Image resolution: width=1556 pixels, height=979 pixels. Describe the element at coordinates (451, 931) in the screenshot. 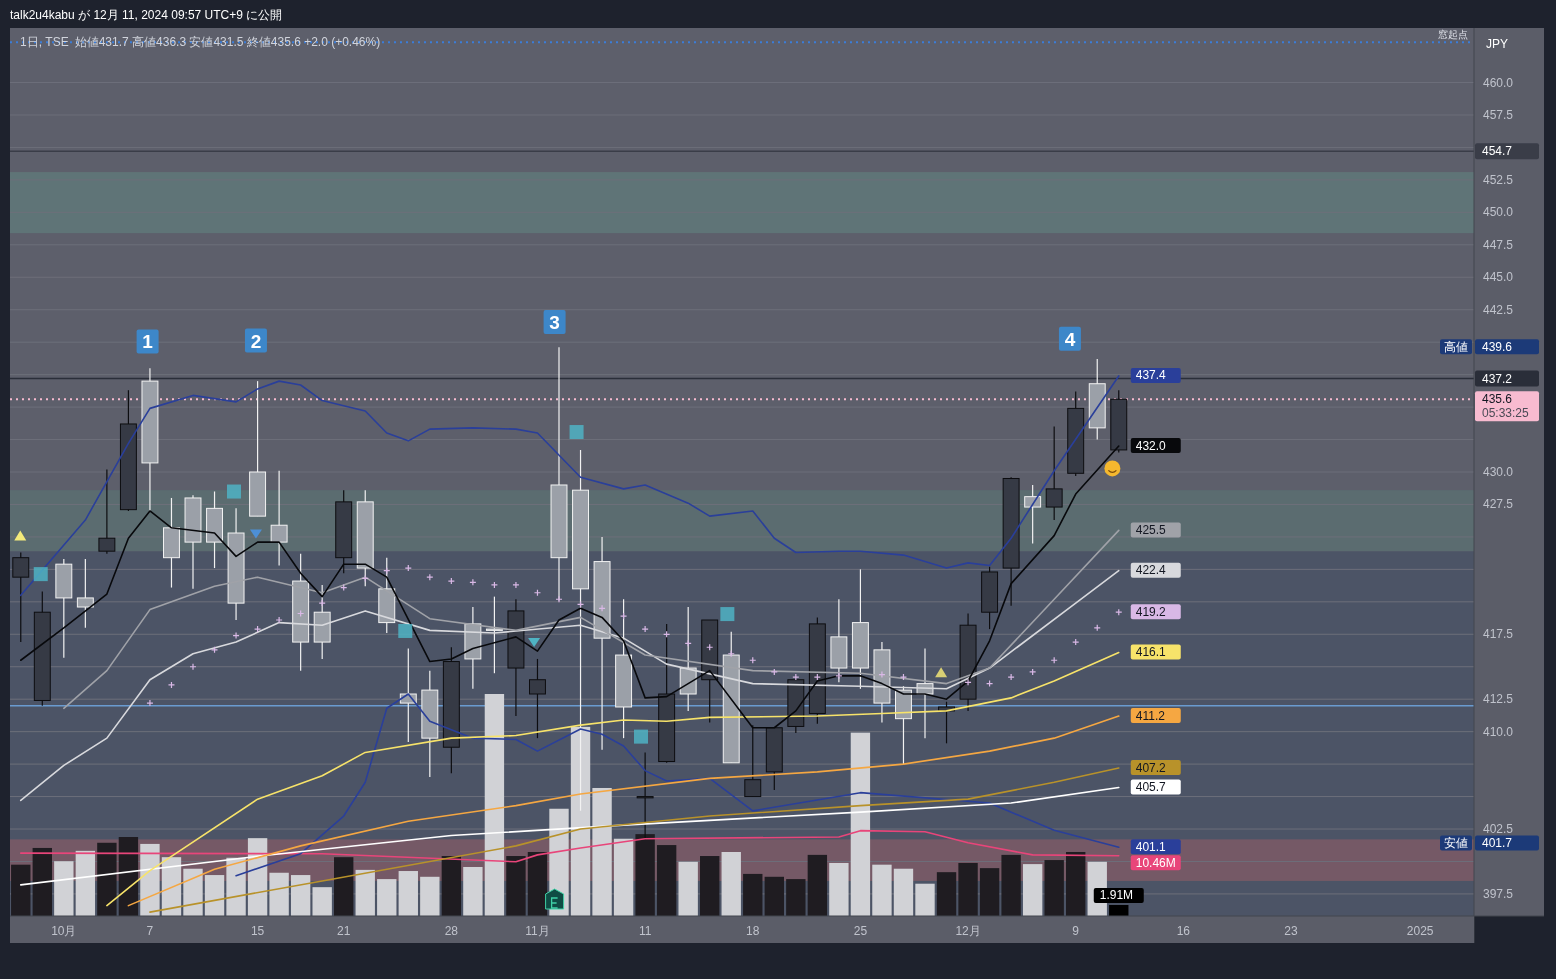

I see `x-tick-label: 28` at that location.